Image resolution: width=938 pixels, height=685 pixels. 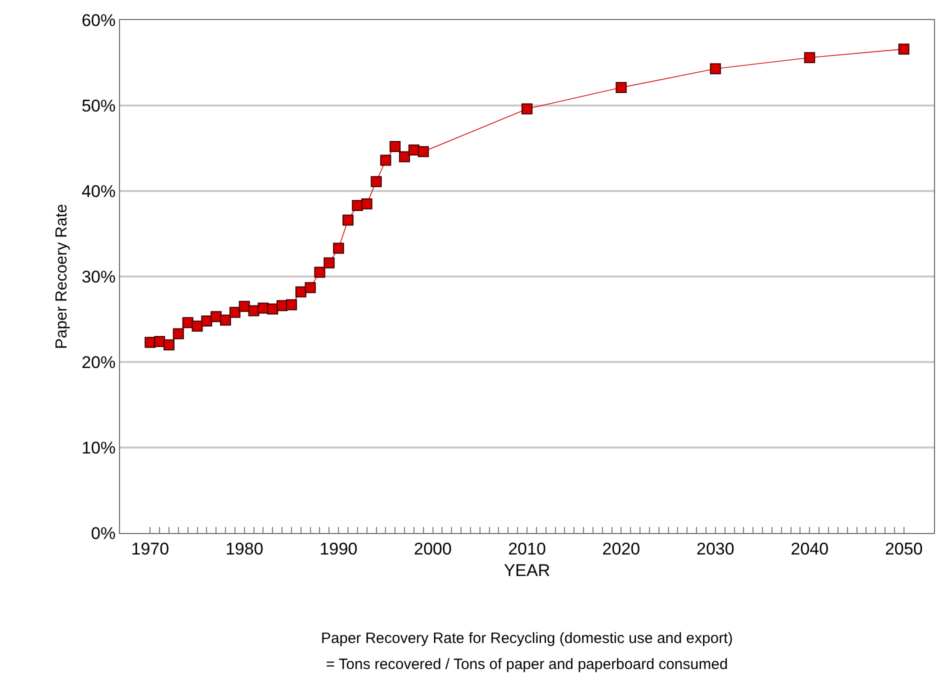 What do you see at coordinates (433, 548) in the screenshot?
I see `x-tick-label: 2000` at bounding box center [433, 548].